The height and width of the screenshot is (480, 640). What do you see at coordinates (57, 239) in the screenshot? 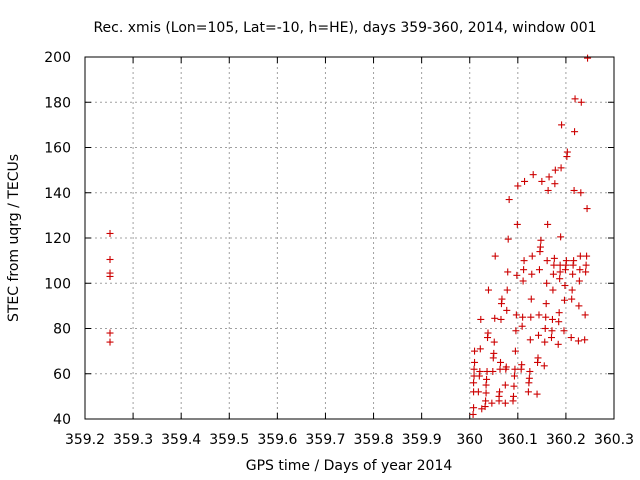
I see `y-tick-label: 120` at bounding box center [57, 239].